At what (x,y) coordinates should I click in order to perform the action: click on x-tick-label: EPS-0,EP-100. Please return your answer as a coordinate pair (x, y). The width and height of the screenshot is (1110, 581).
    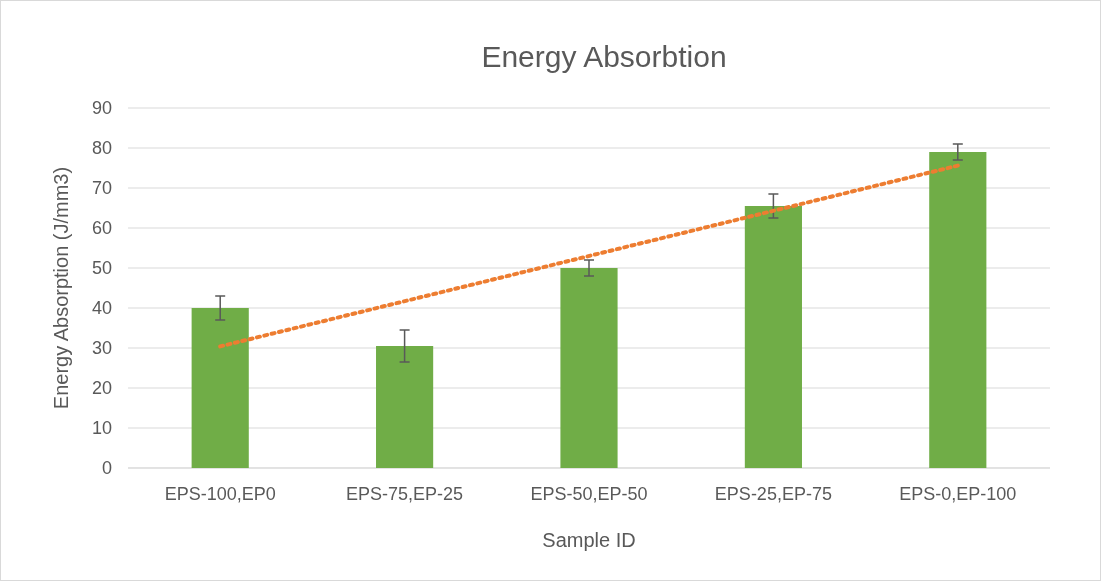
    Looking at the image, I should click on (958, 494).